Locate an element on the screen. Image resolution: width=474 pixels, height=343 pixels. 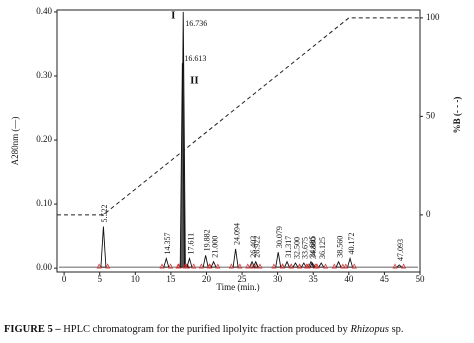
peak-label: 14.357 is located at coordinates (167, 244).